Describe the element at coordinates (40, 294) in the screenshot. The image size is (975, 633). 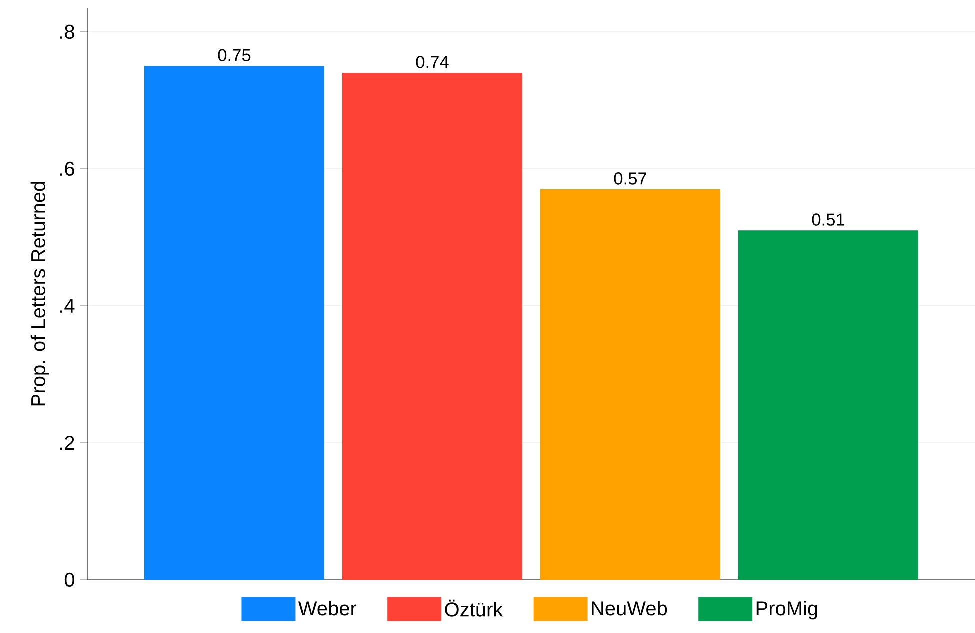
I see `y-axis-title: Prop. of Letters Returned` at that location.